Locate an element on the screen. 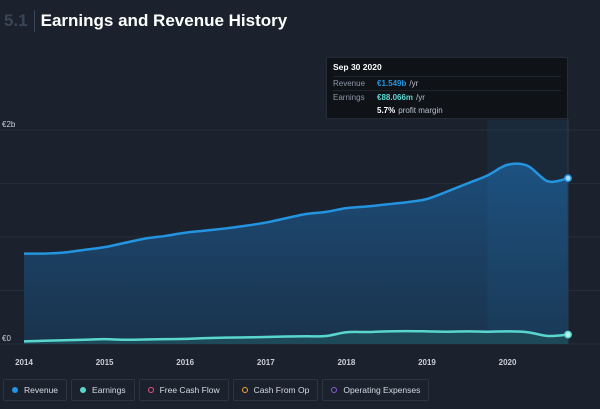 The height and width of the screenshot is (409, 600). tooltip-margin-value: 5.7% is located at coordinates (386, 110).